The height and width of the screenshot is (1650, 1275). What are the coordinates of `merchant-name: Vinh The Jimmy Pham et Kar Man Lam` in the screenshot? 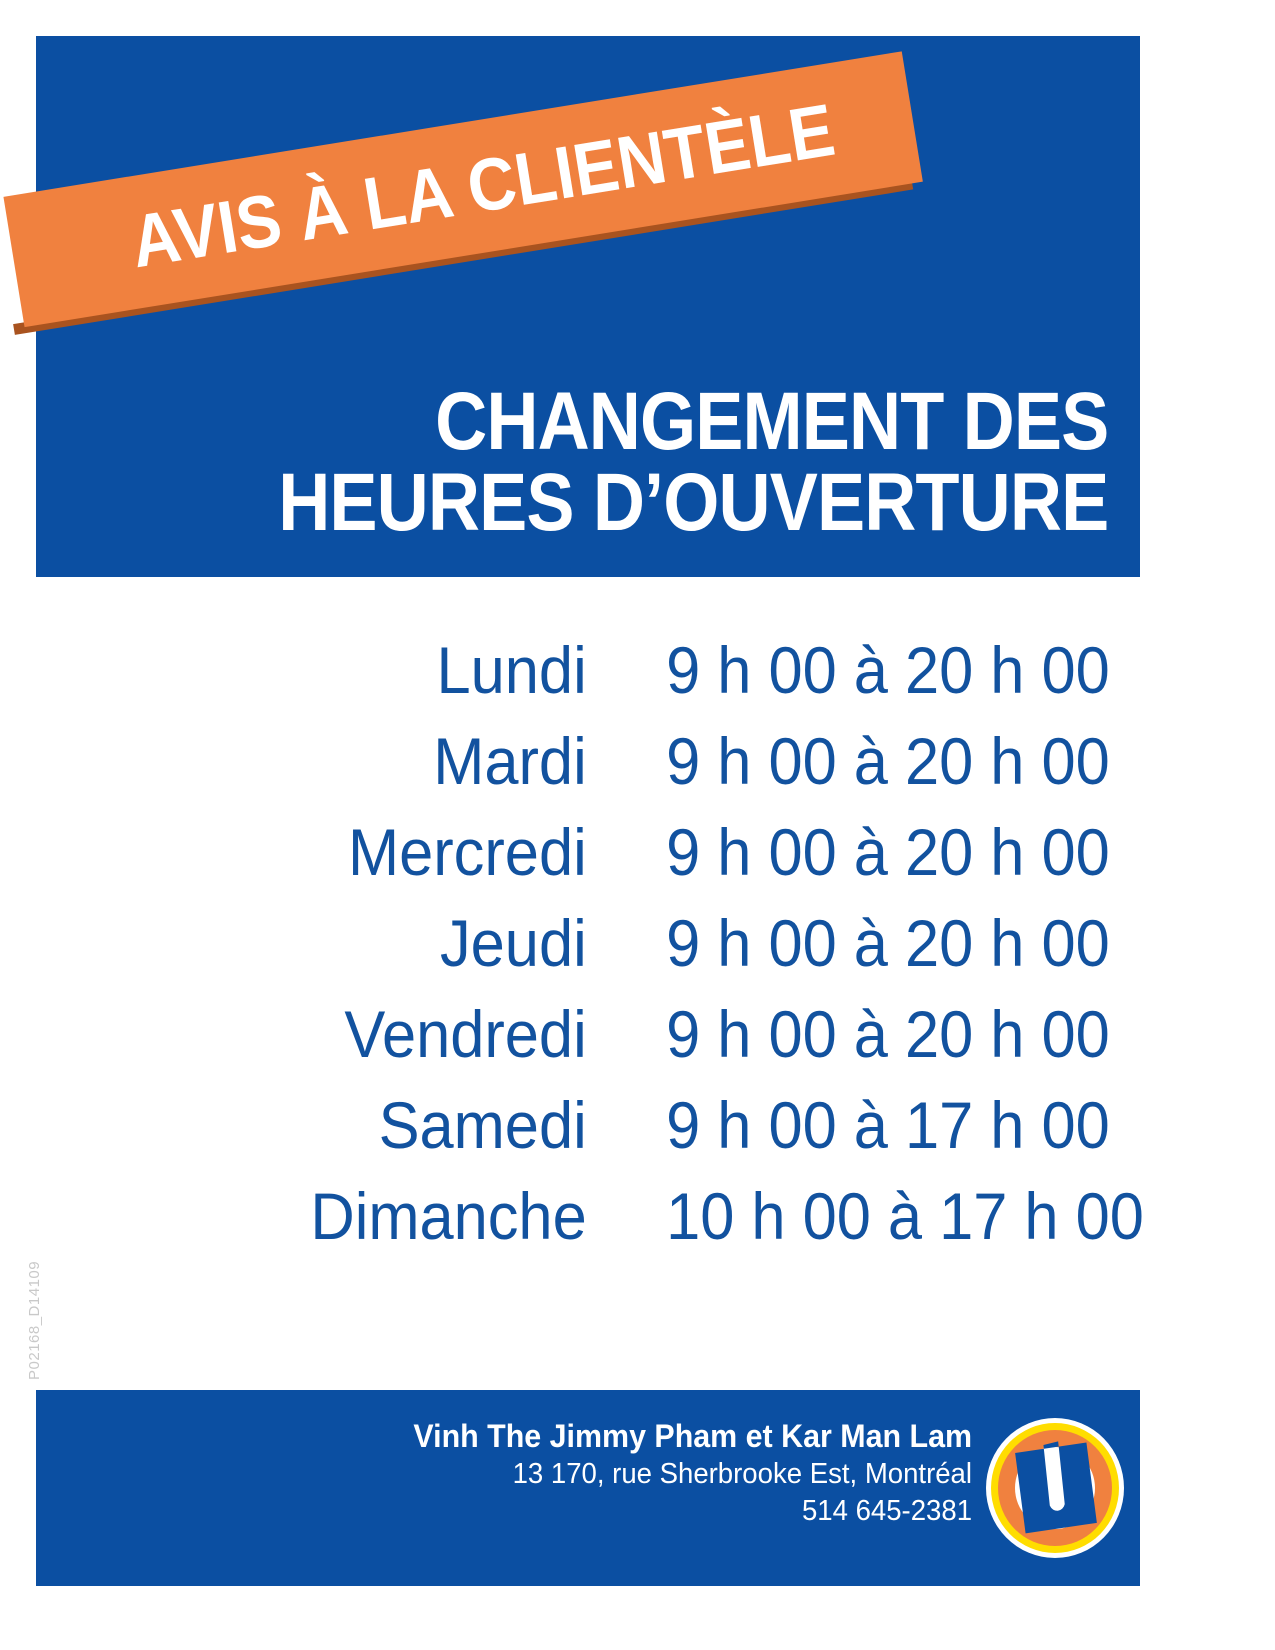 It's located at (692, 1436).